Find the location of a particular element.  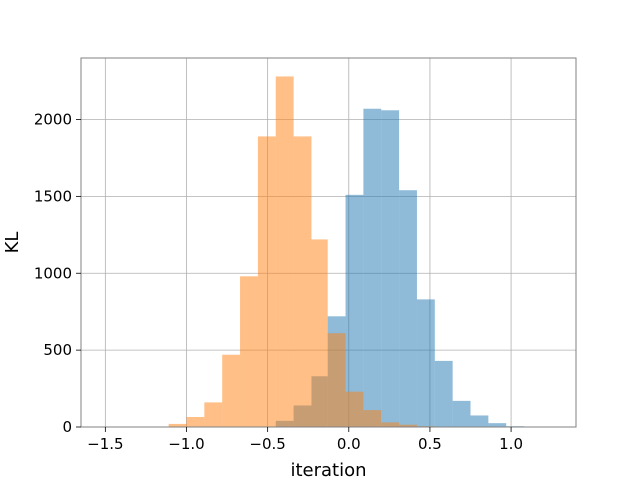

x-tick-label: 0.0 is located at coordinates (349, 444).